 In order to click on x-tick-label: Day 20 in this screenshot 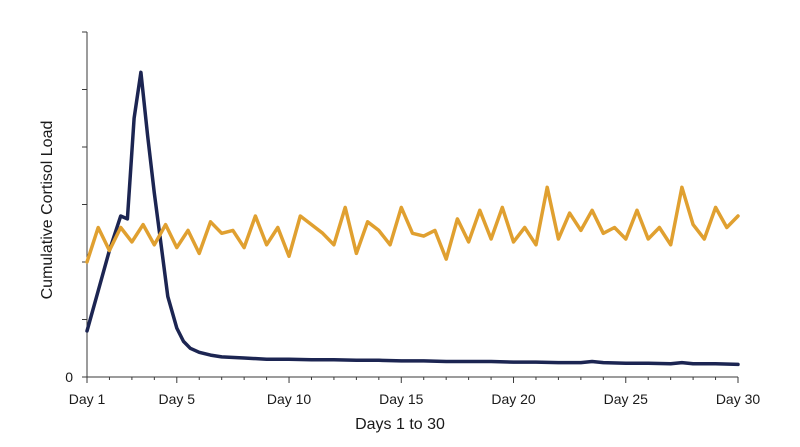, I will do `click(513, 399)`.